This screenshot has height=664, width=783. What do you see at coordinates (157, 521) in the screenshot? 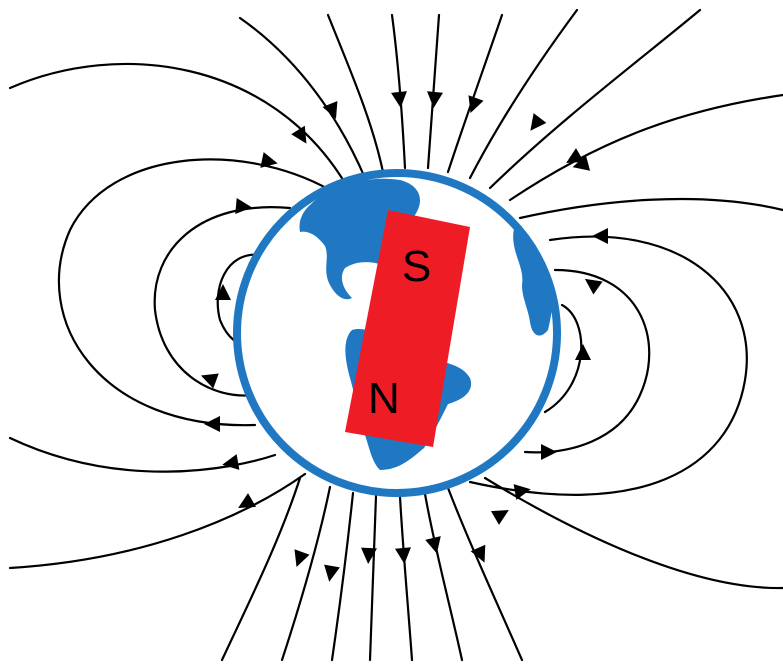
I see `field-line-left-bottom-outer` at bounding box center [157, 521].